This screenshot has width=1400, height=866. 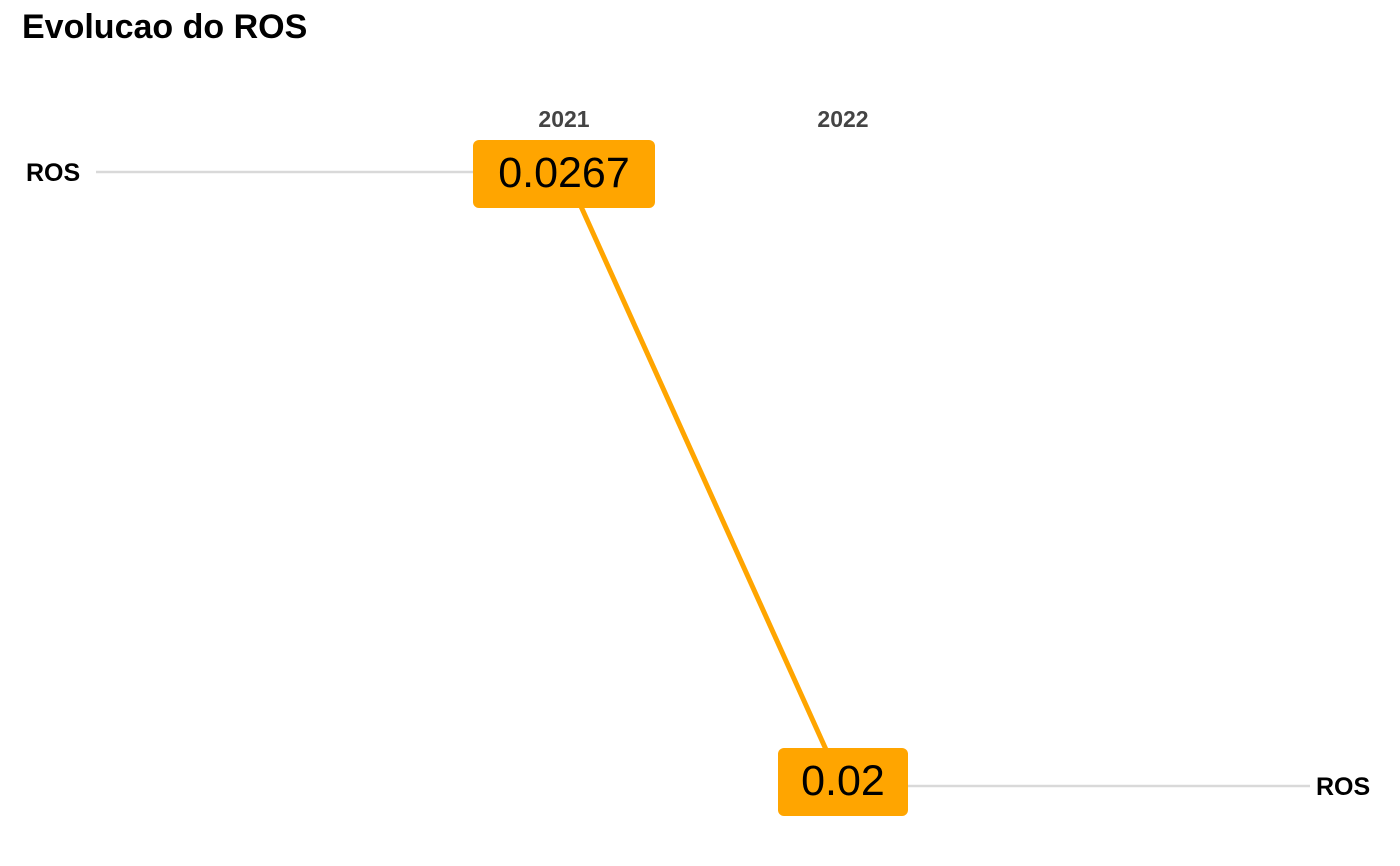 I want to click on data-label-2022: 0.02, so click(x=843, y=781).